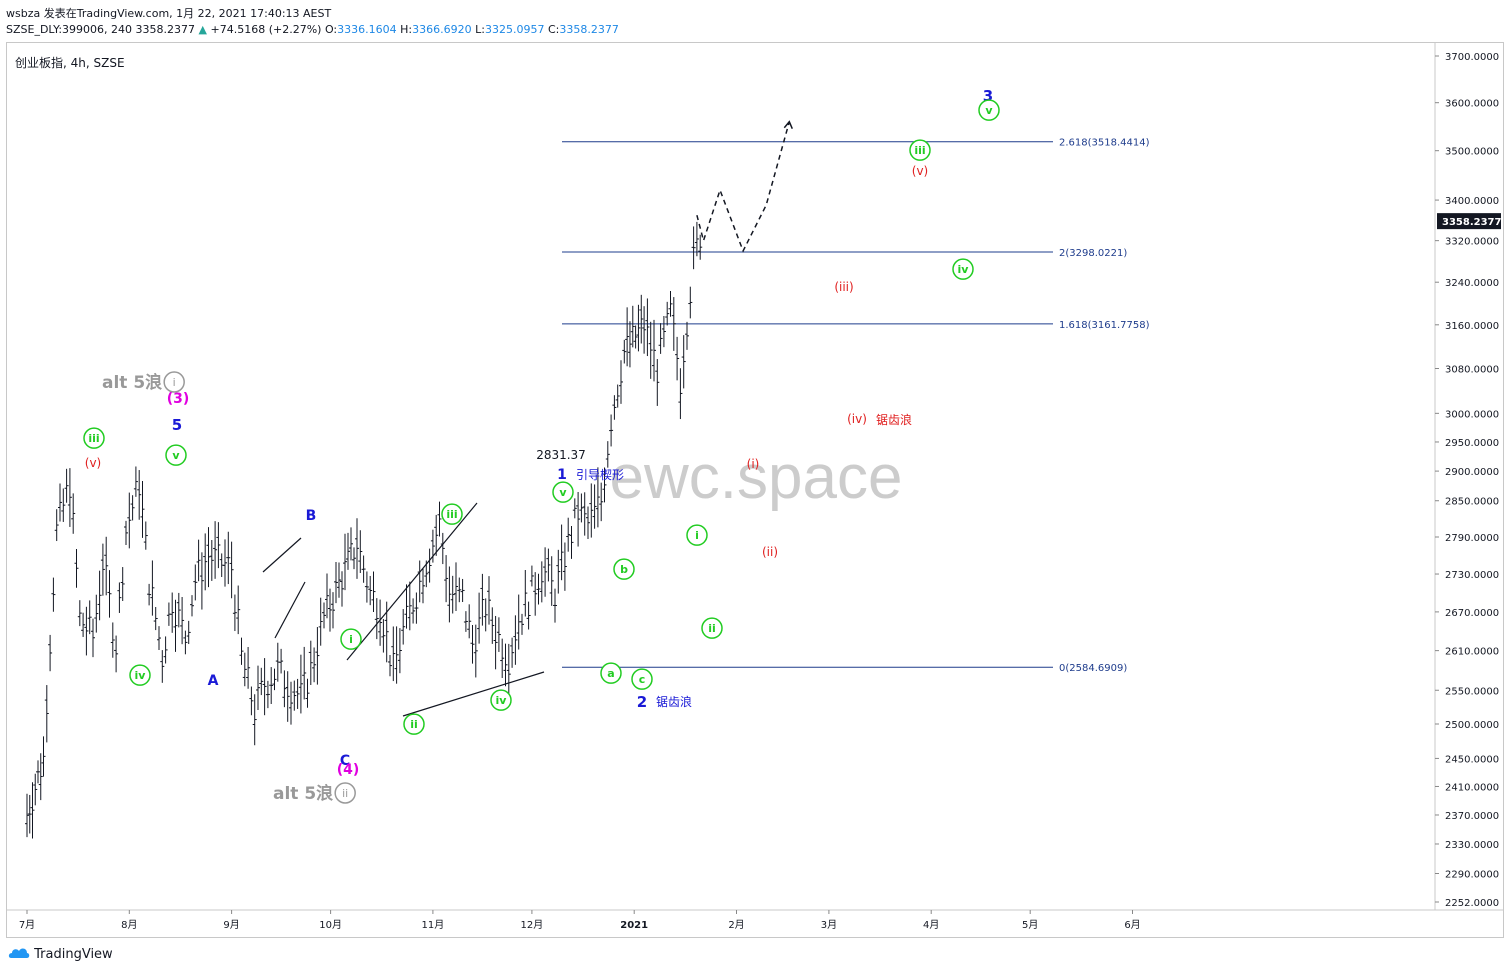 This screenshot has height=974, width=1510. I want to click on alt-wave-numeral: ii, so click(345, 793).